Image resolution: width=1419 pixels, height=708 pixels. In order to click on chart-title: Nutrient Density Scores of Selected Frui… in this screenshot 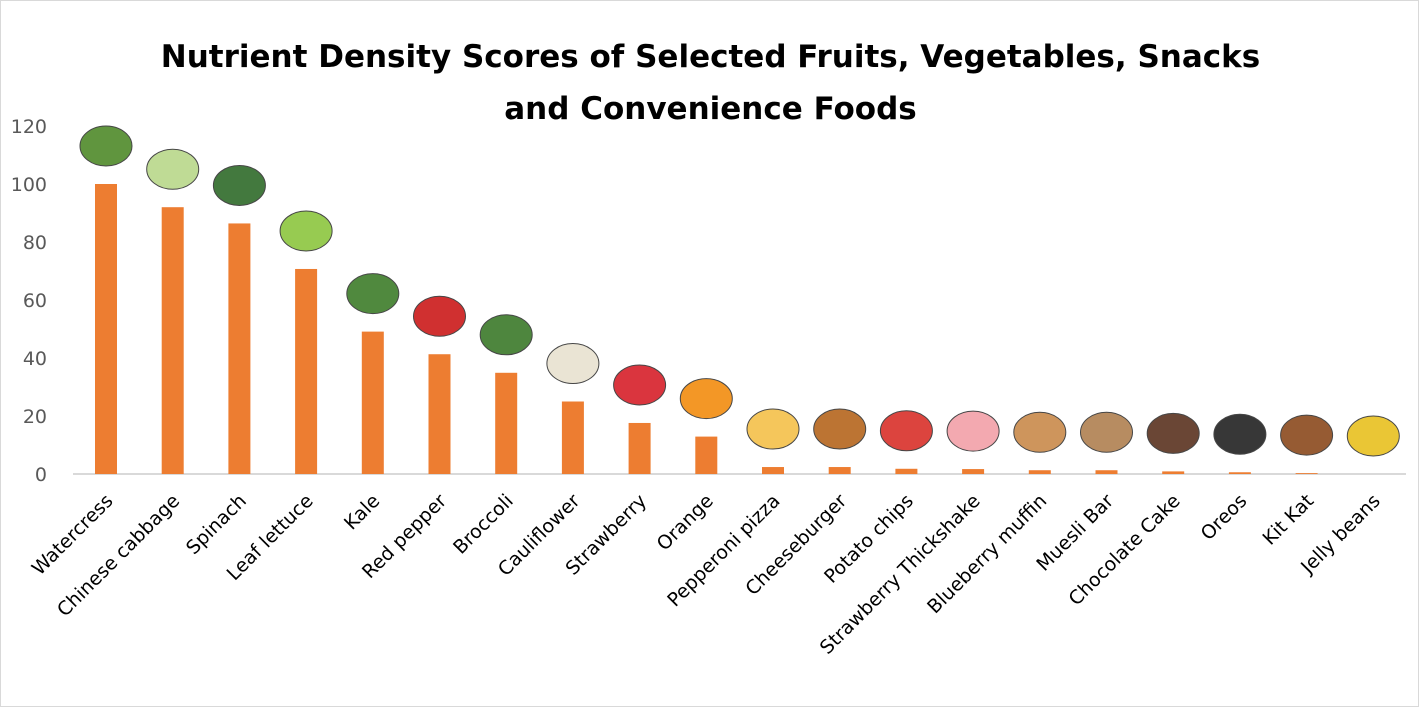, I will do `click(710, 83)`.